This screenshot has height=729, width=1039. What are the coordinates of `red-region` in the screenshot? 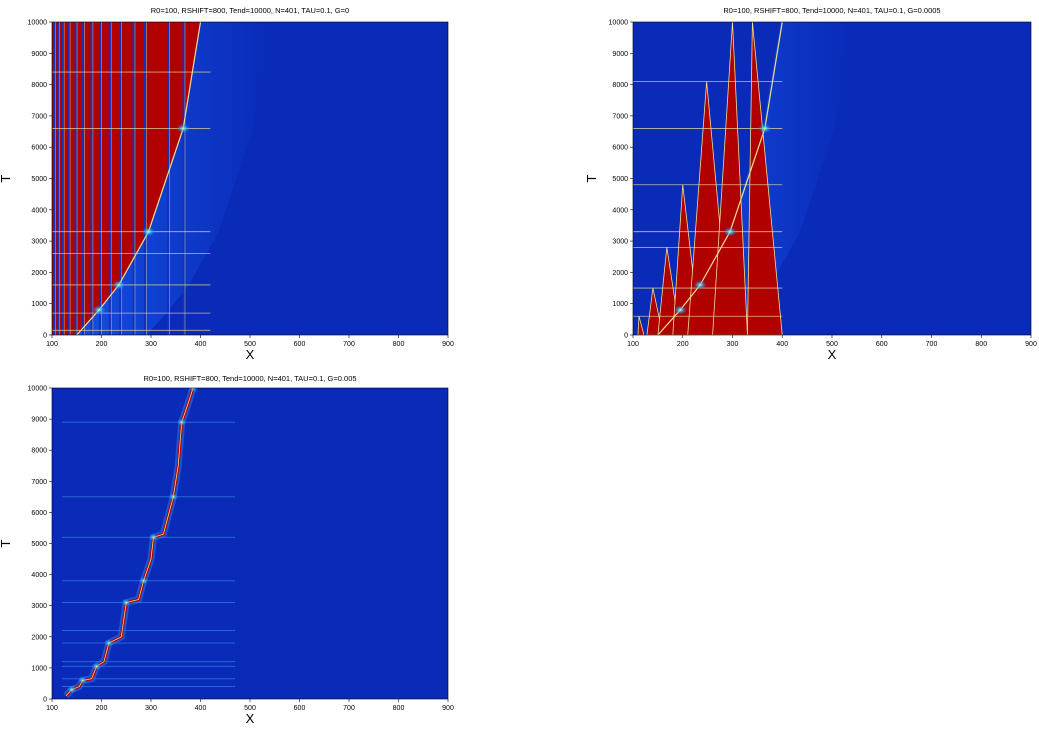 It's located at (126, 178).